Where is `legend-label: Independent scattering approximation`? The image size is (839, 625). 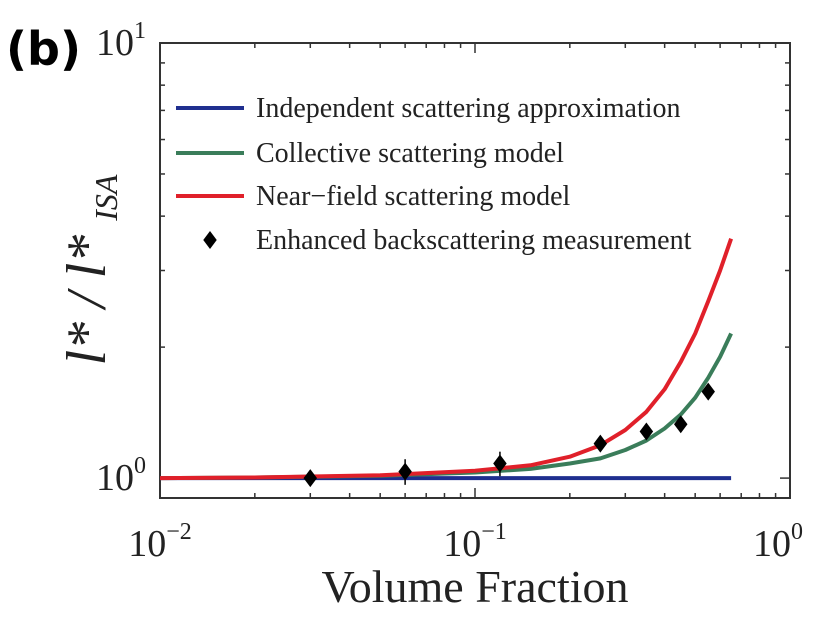
legend-label: Independent scattering approximation is located at coordinates (468, 108).